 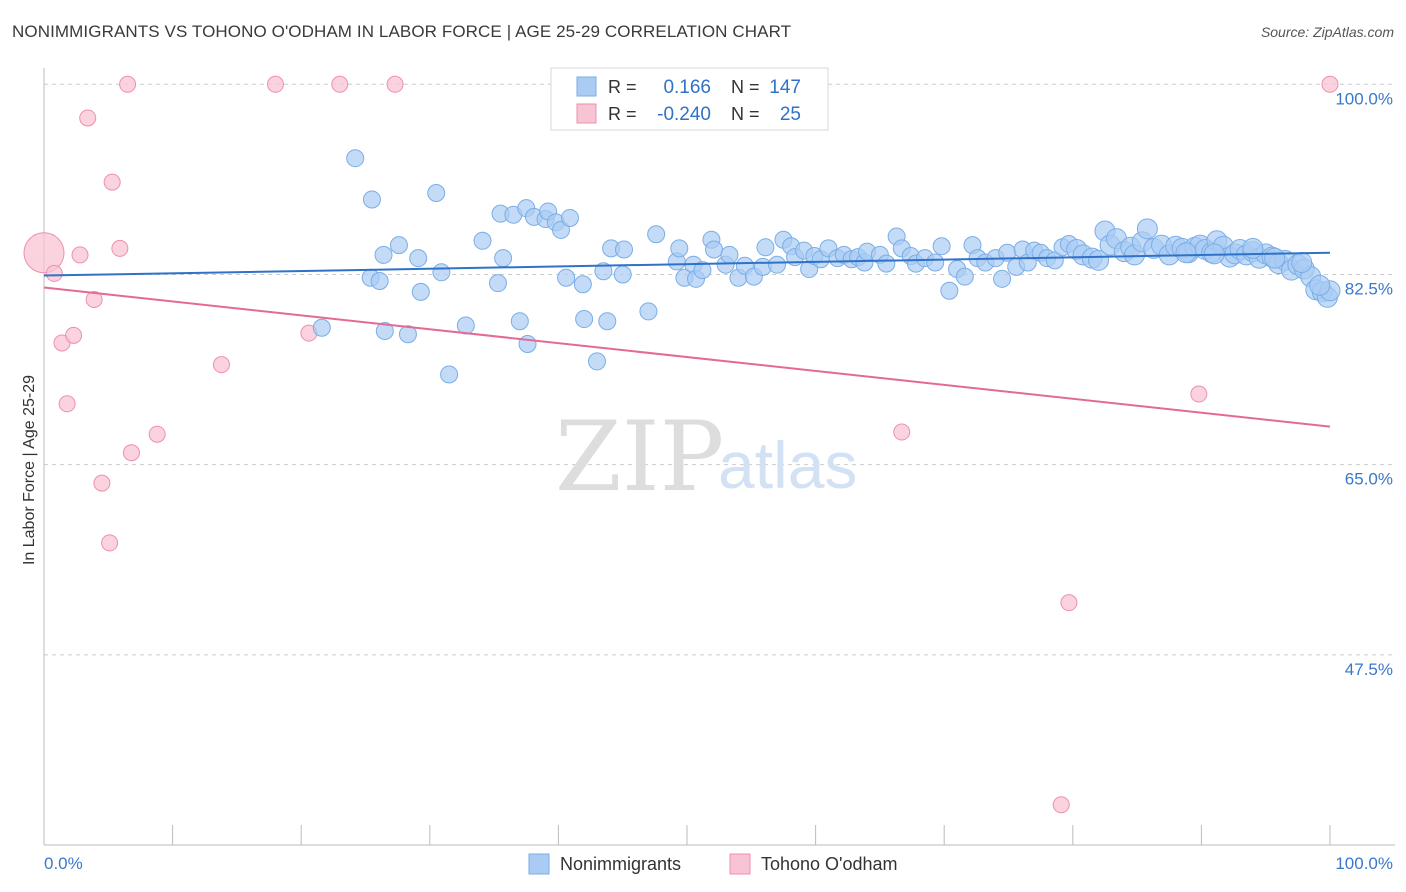 What do you see at coordinates (586, 86) in the screenshot?
I see `legend-blue-swatch` at bounding box center [586, 86].